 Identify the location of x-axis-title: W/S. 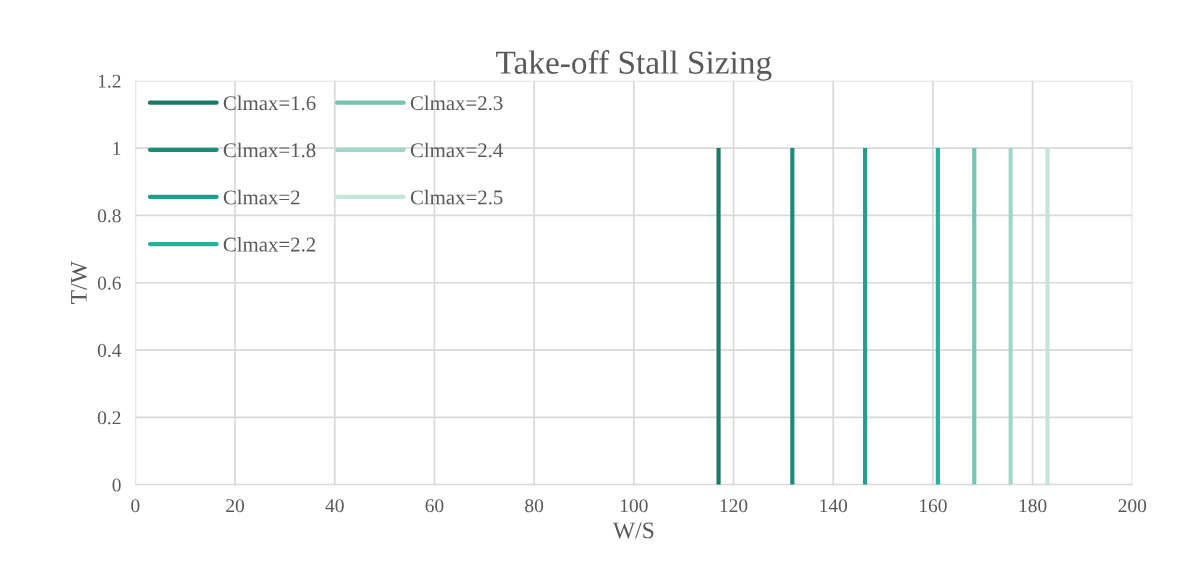
(633, 530).